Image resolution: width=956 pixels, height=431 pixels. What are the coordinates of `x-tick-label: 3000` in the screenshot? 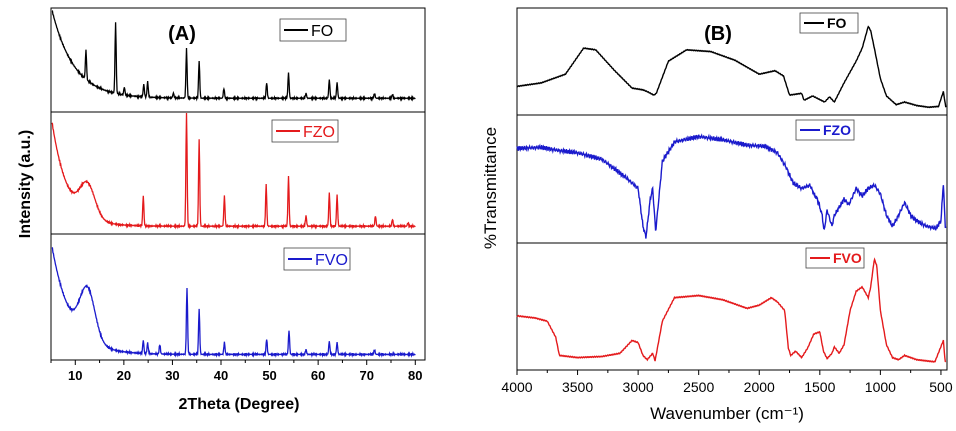 It's located at (638, 387).